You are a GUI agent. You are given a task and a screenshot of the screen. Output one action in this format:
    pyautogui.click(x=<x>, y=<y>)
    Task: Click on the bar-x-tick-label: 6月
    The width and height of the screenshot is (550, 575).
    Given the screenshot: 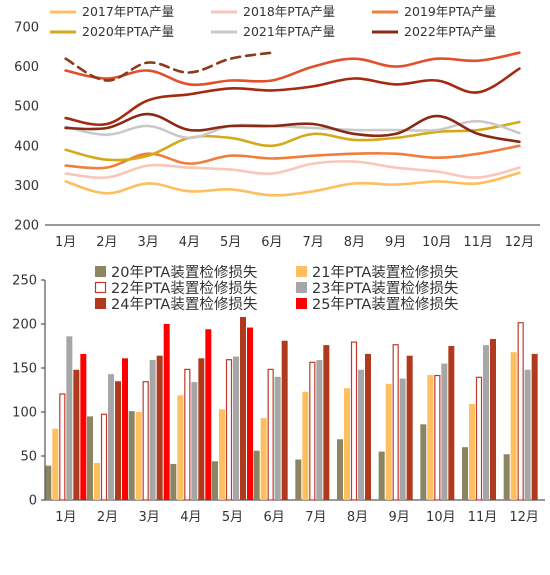 What is the action you would take?
    pyautogui.click(x=274, y=517)
    